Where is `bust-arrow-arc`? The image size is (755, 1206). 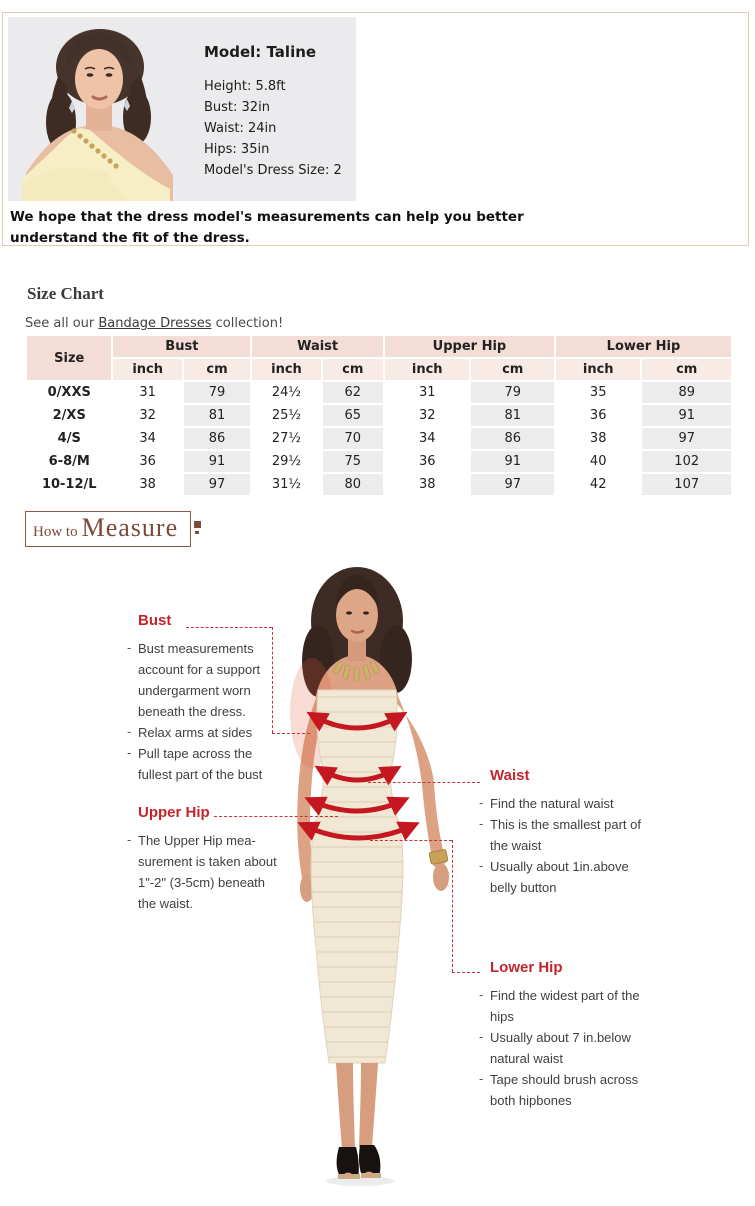
bust-arrow-arc is located at coordinates (357, 721).